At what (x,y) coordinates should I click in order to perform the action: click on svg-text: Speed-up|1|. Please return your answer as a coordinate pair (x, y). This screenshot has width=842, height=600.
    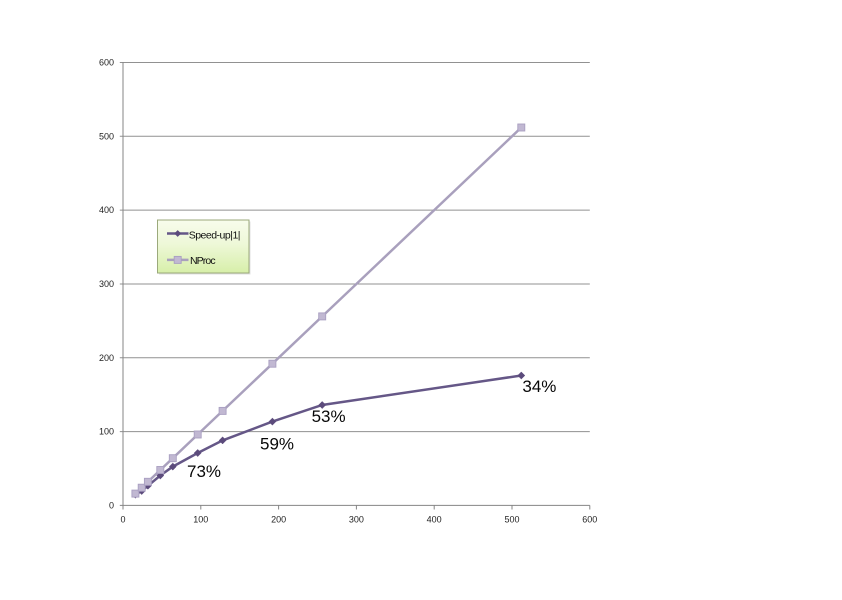
    Looking at the image, I should click on (214, 235).